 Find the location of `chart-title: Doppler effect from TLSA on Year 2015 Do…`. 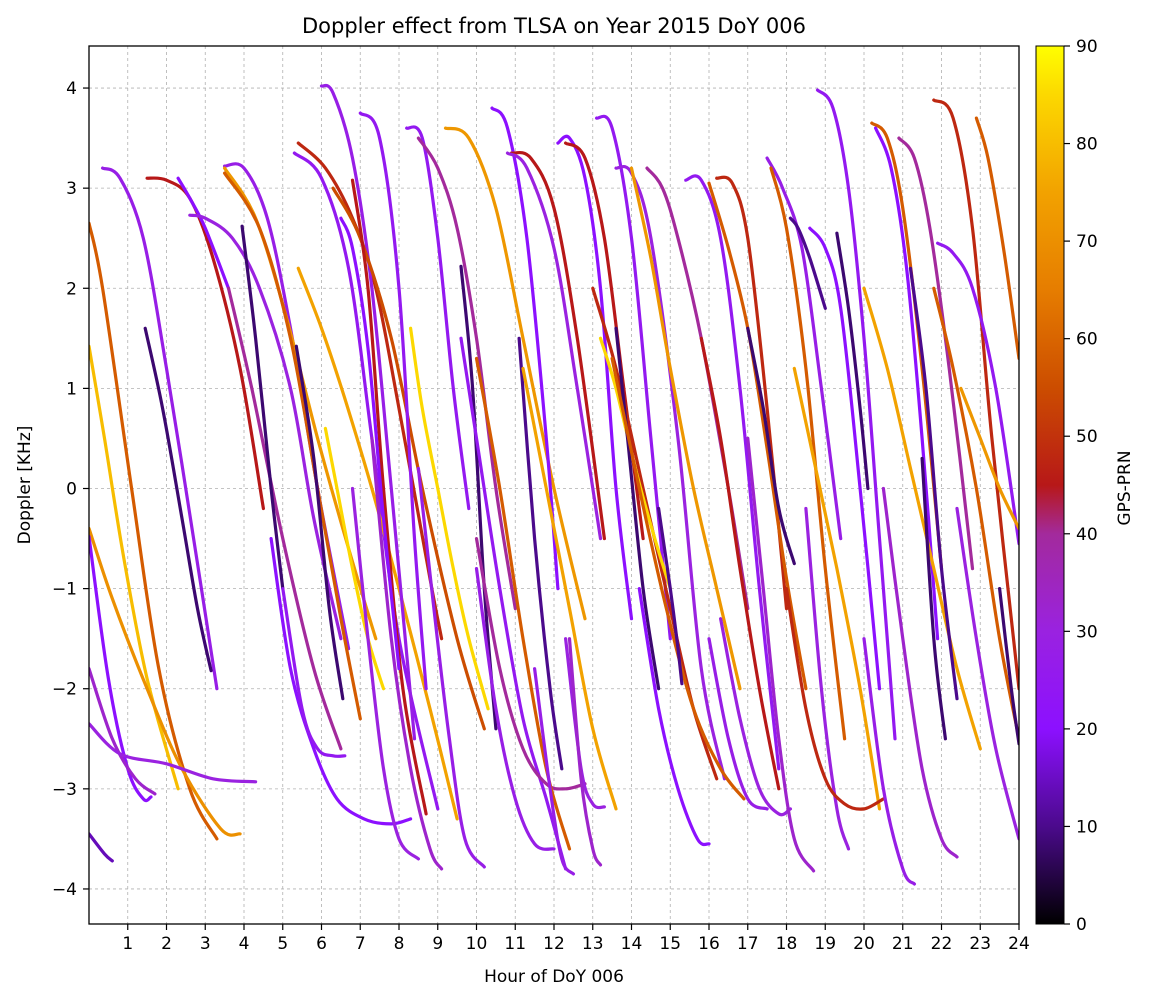

chart-title: Doppler effect from TLSA on Year 2015 Do… is located at coordinates (554, 26).